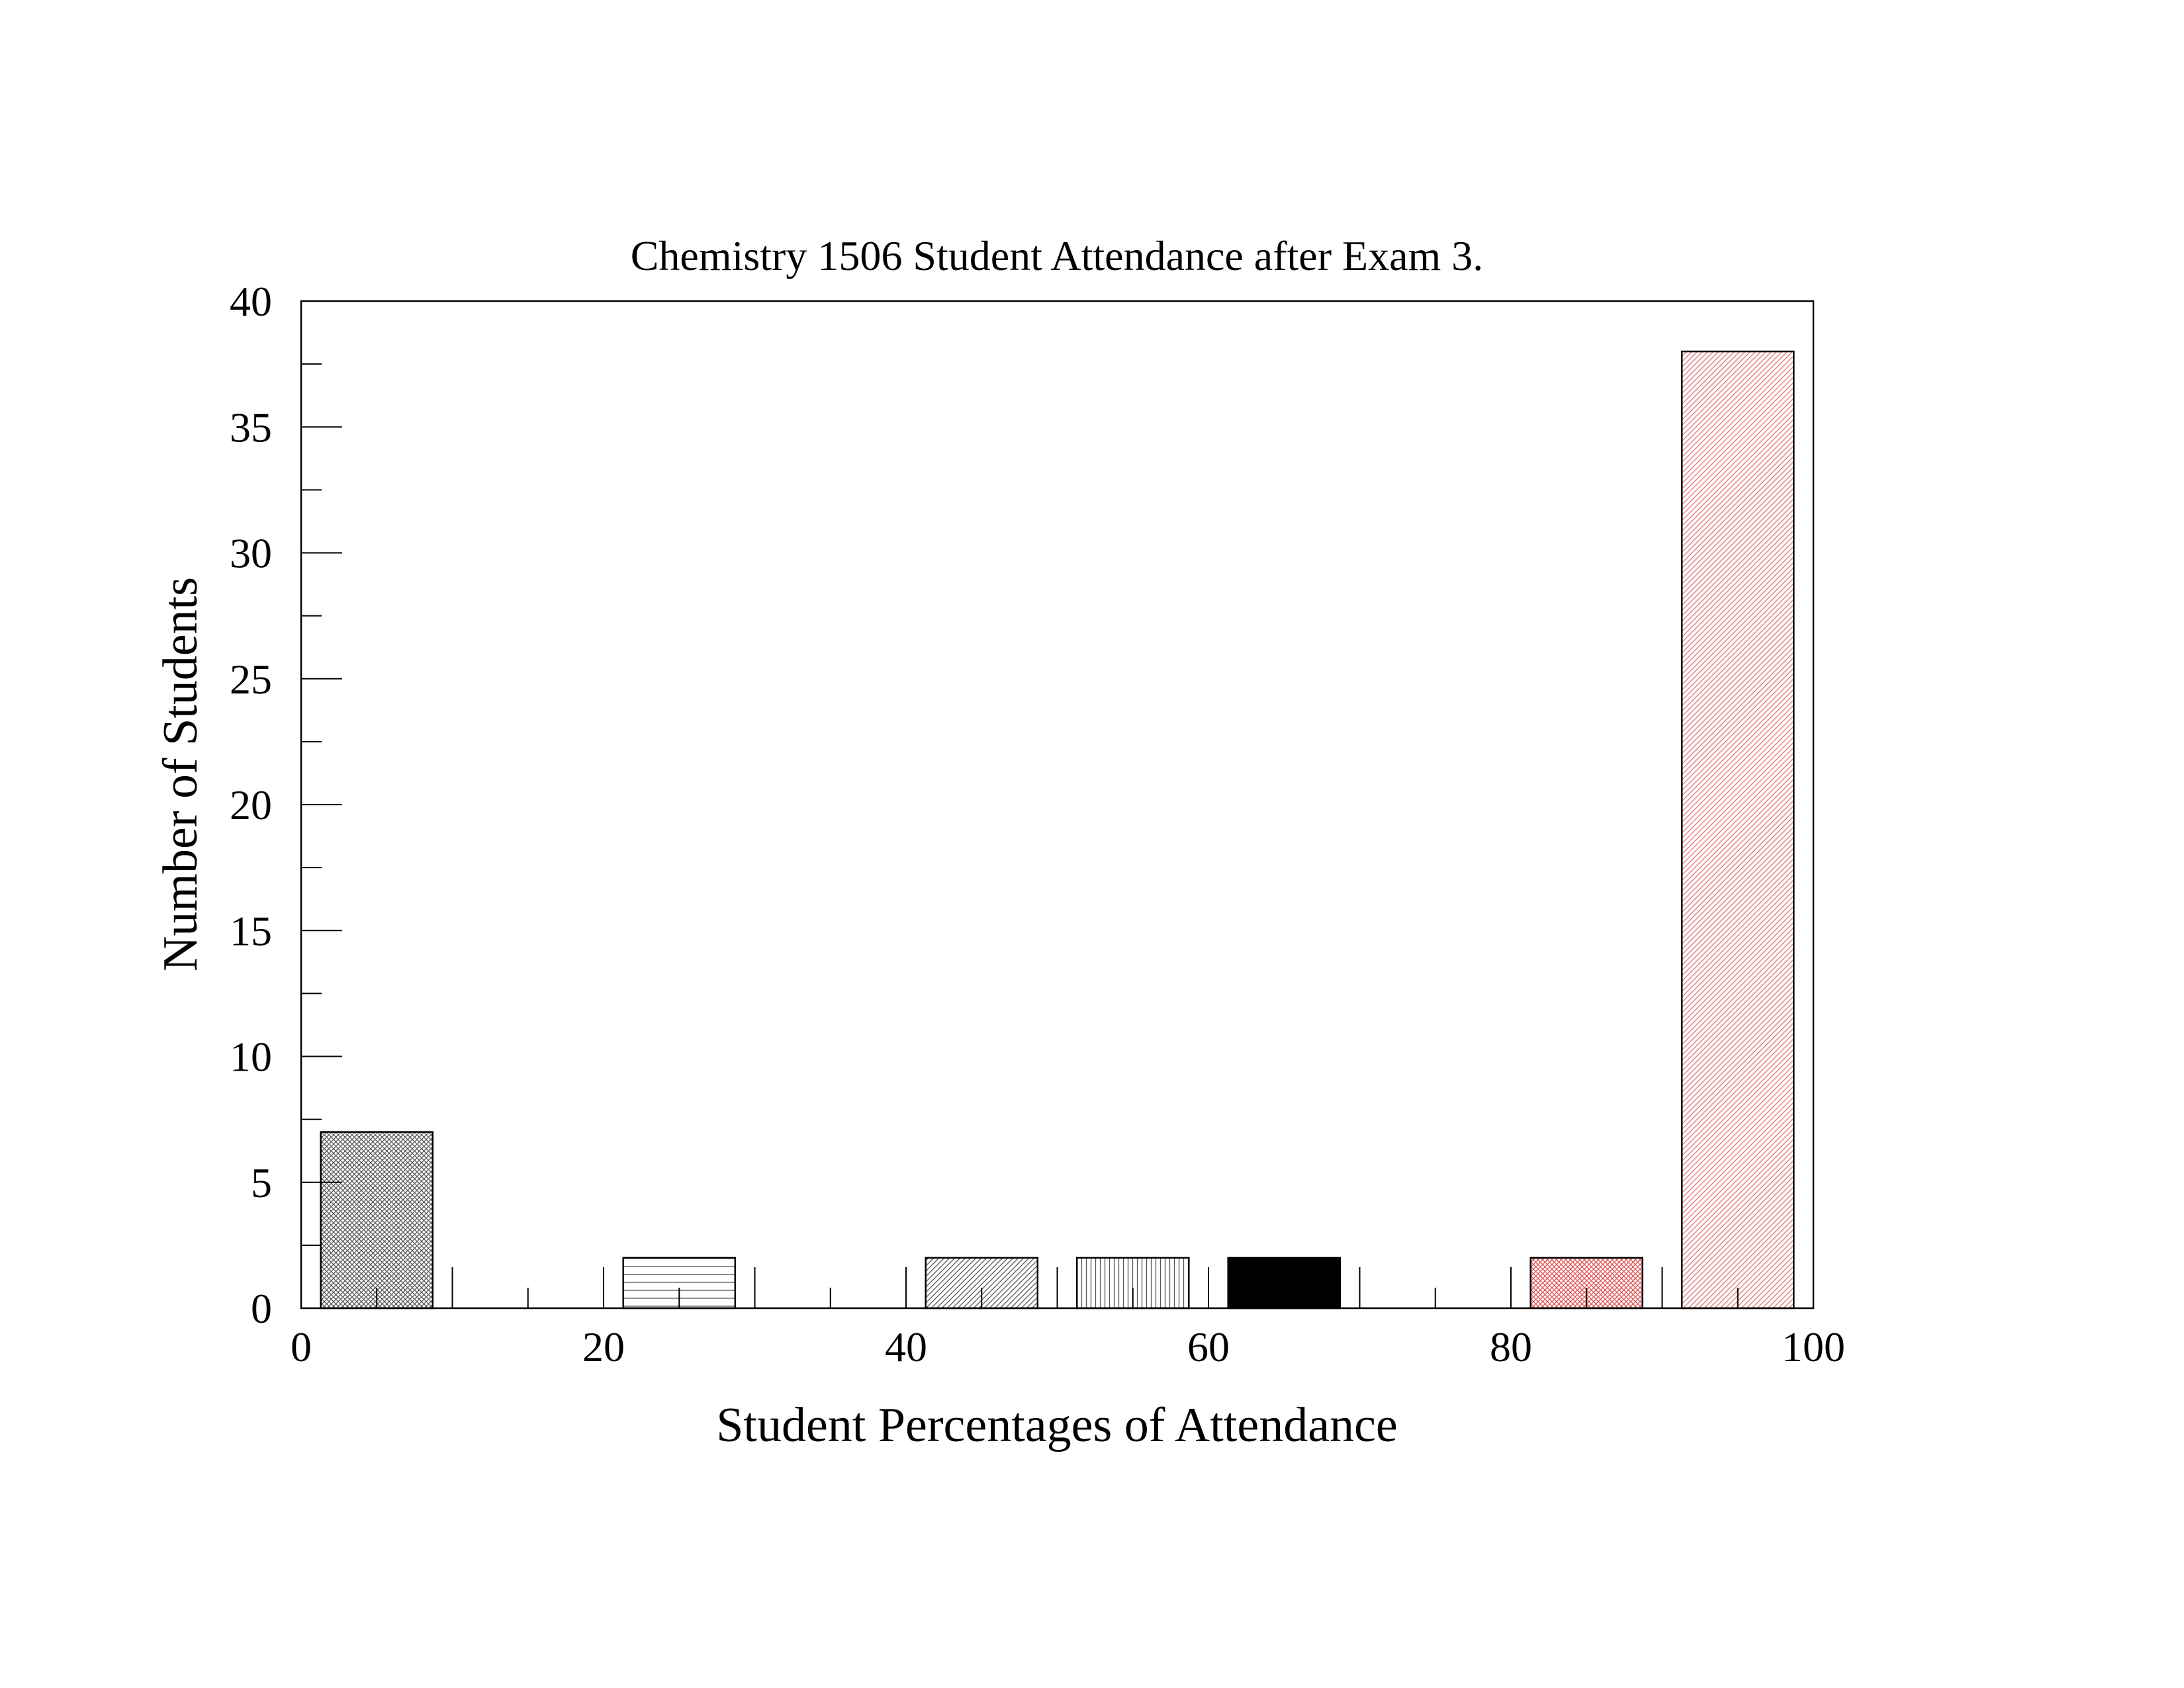  I want to click on y-tick-label: 40, so click(251, 301).